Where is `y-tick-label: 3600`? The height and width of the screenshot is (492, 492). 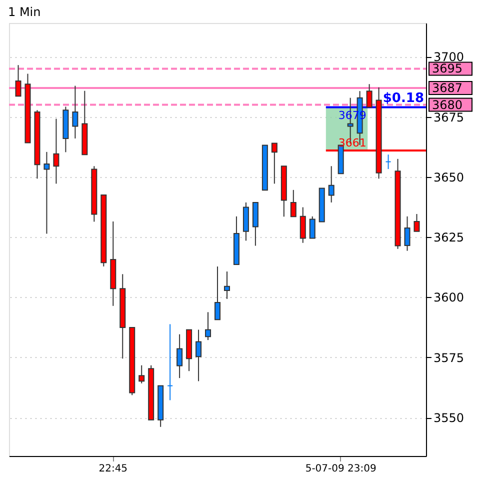
y-tick-label: 3600 is located at coordinates (449, 297).